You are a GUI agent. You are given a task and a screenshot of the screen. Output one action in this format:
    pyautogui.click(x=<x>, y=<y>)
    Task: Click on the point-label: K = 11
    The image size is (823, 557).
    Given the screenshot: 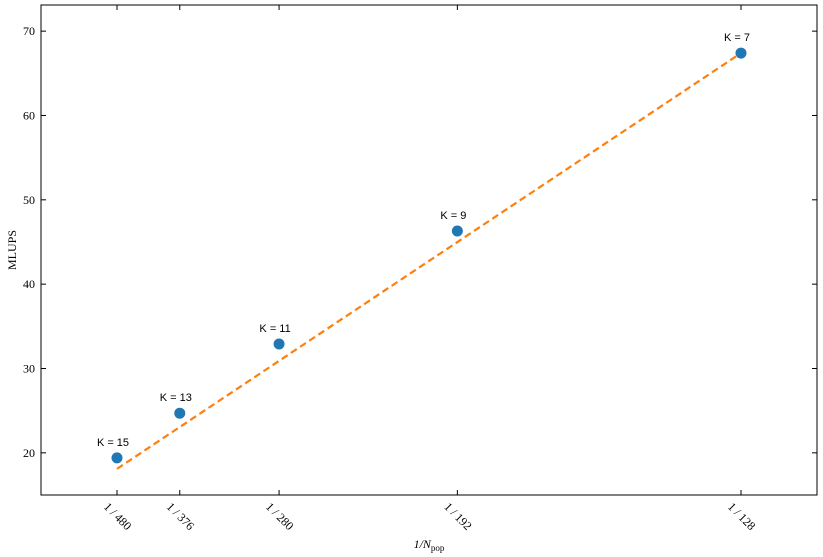 What is the action you would take?
    pyautogui.click(x=274, y=329)
    